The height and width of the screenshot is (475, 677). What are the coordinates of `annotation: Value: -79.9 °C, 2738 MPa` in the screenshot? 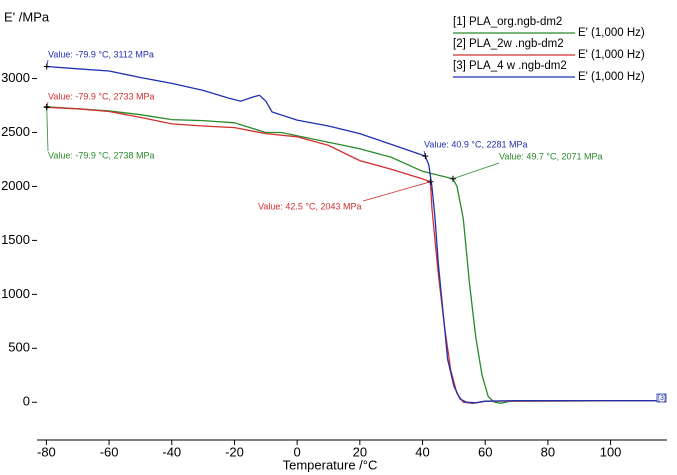 It's located at (101, 155).